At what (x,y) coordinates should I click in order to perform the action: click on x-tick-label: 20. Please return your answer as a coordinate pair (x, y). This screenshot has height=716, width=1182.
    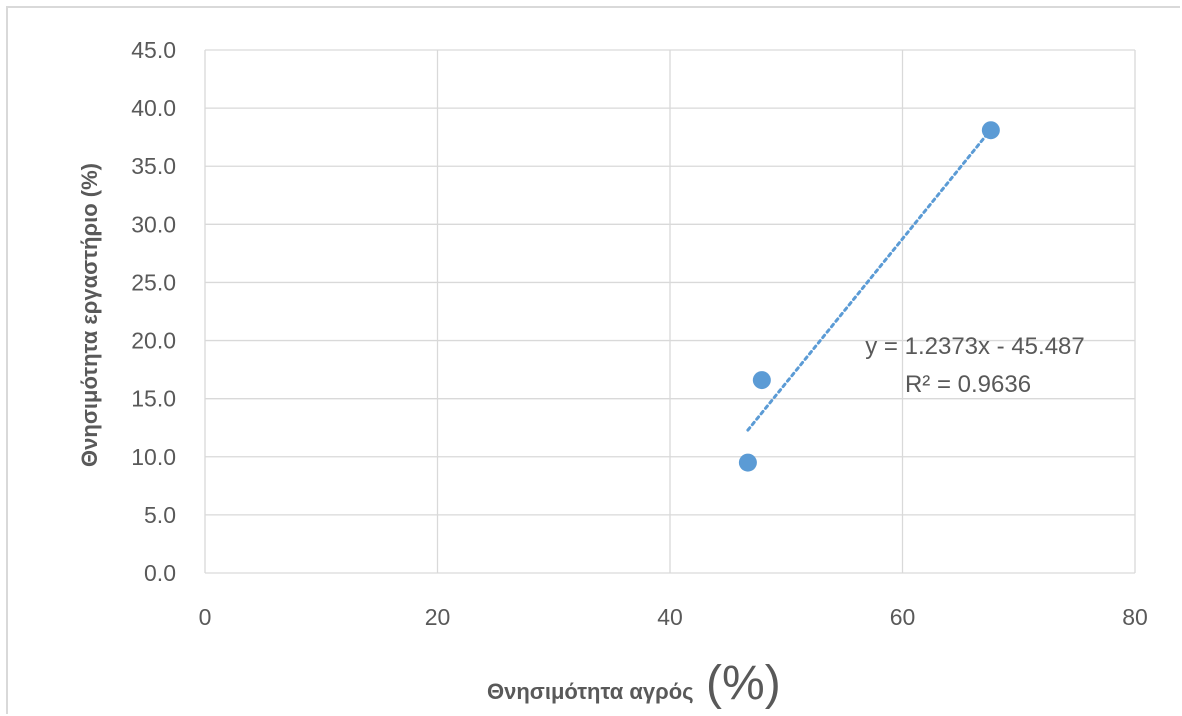
    Looking at the image, I should click on (438, 617).